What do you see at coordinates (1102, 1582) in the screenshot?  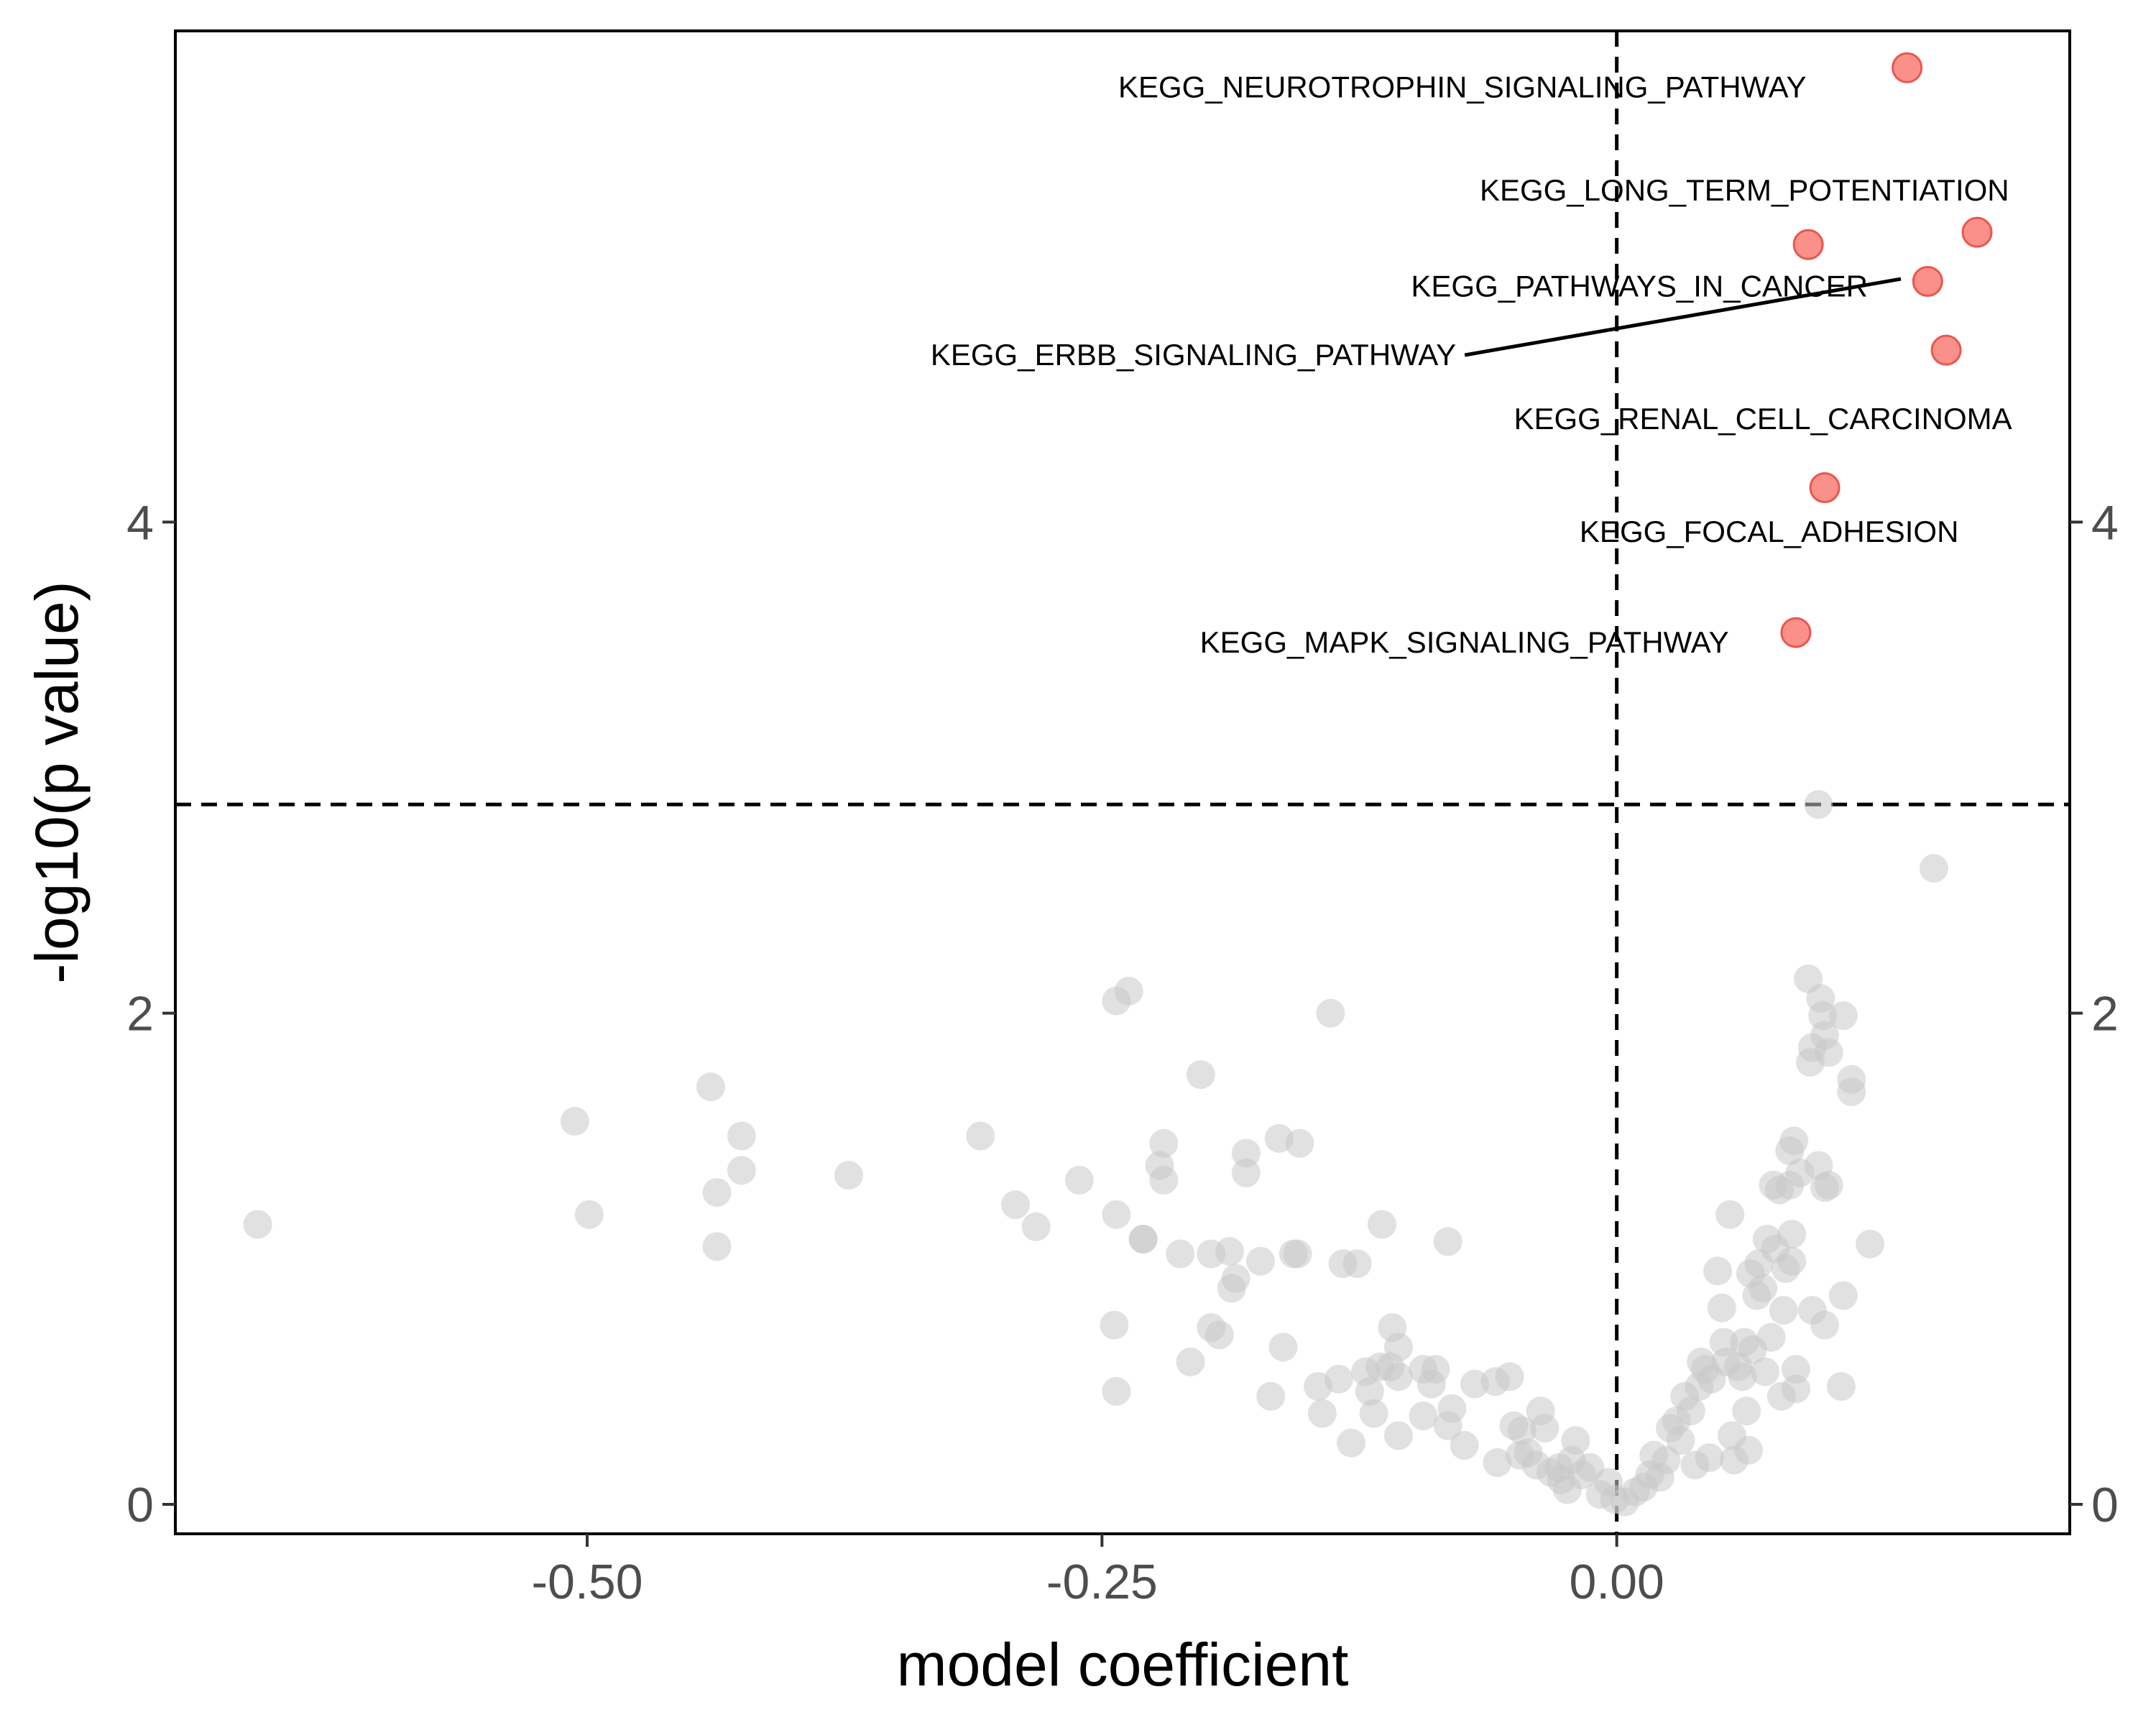 I see `x-tick-label: -0.25` at bounding box center [1102, 1582].